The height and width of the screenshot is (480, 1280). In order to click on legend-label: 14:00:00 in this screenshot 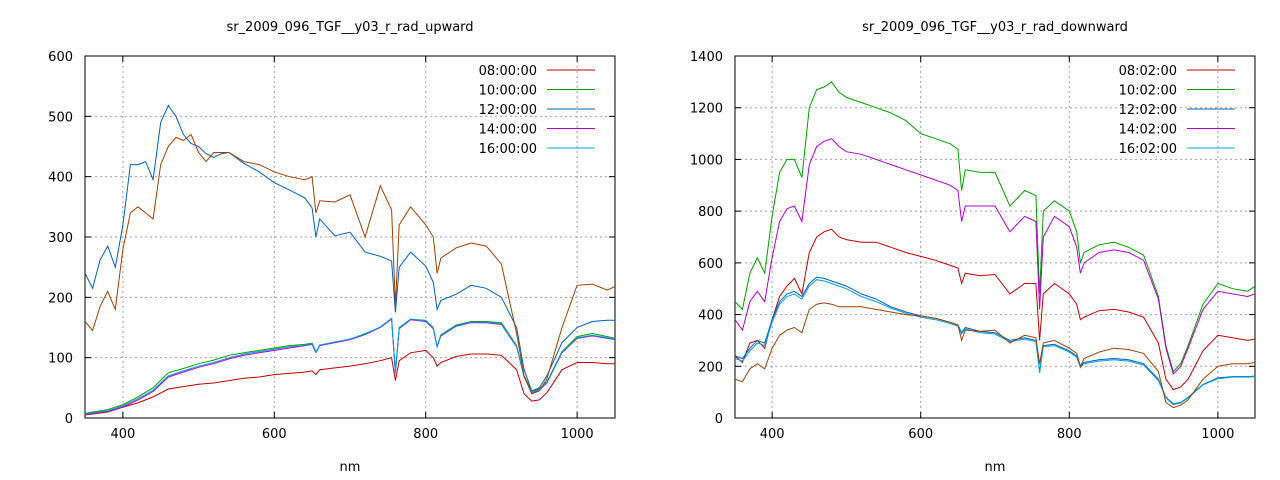, I will do `click(508, 130)`.